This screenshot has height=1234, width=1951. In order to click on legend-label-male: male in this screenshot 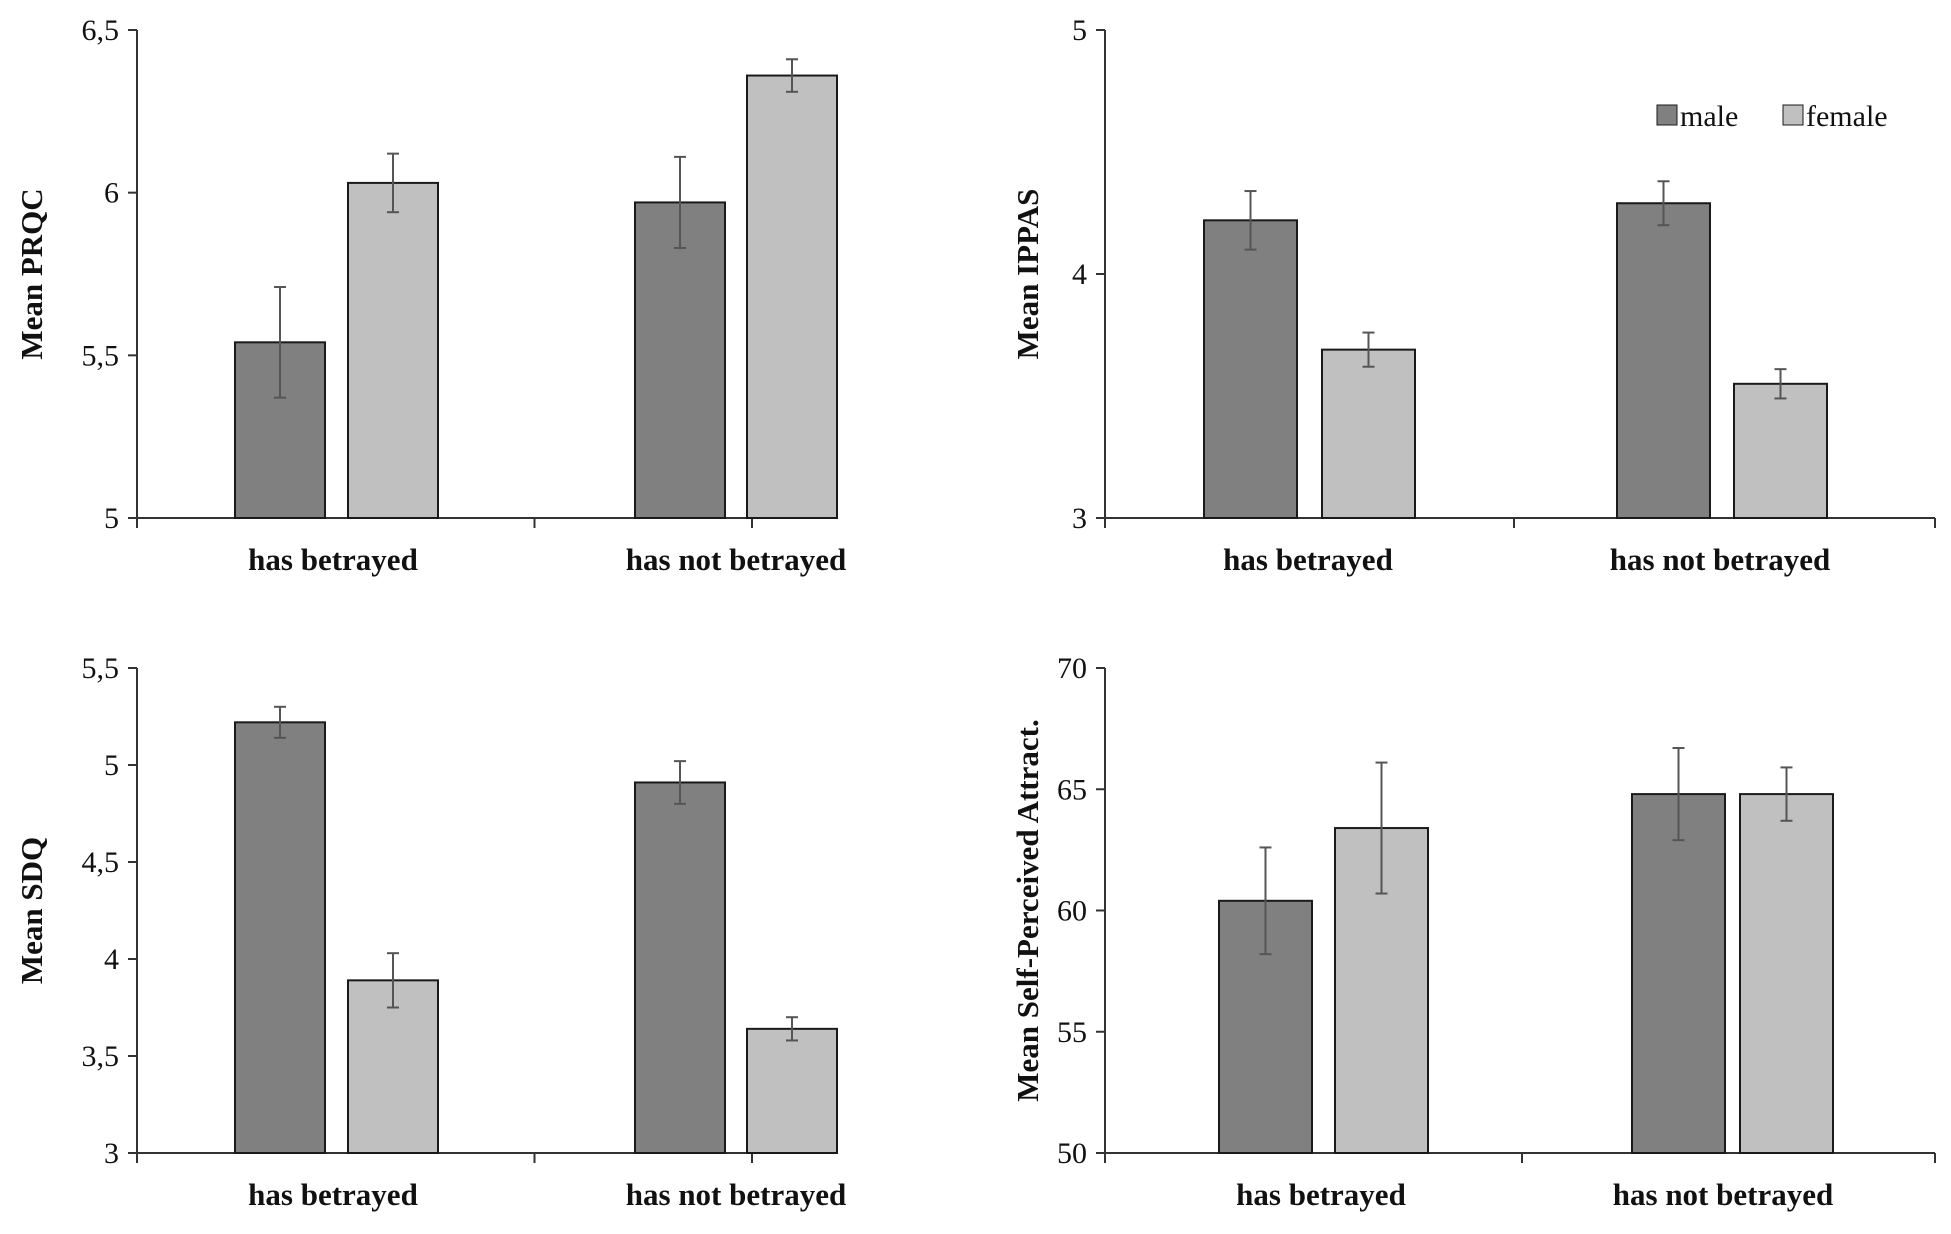, I will do `click(1709, 116)`.